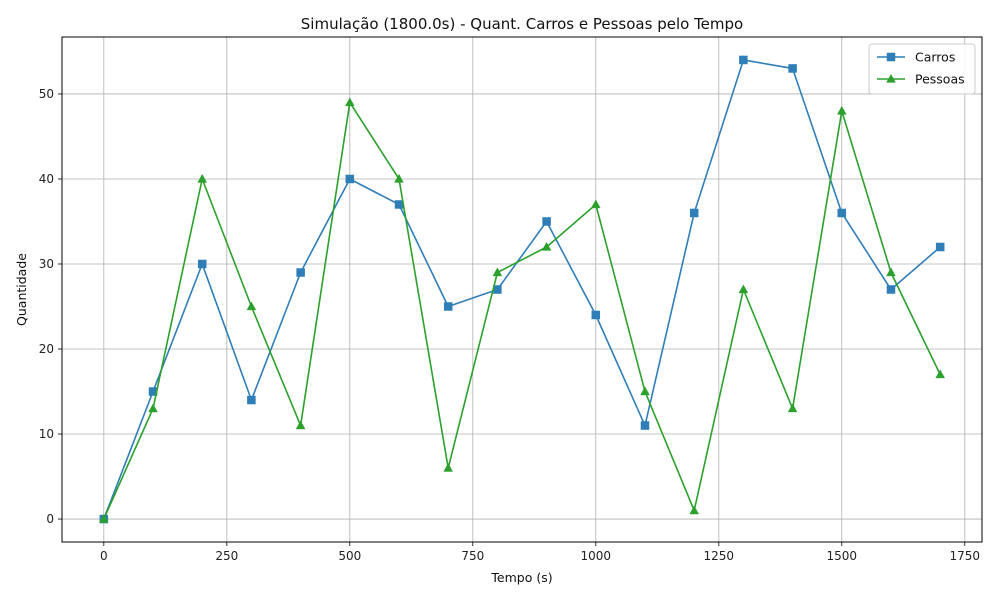 The image size is (1000, 600). Describe the element at coordinates (719, 556) in the screenshot. I see `x-tick-label: 1250` at that location.